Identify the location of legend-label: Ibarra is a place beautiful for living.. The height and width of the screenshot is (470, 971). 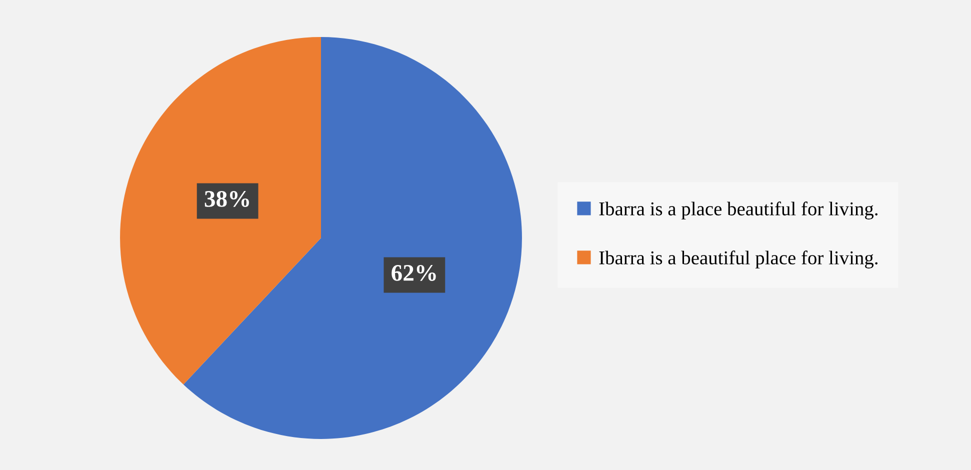
(738, 211).